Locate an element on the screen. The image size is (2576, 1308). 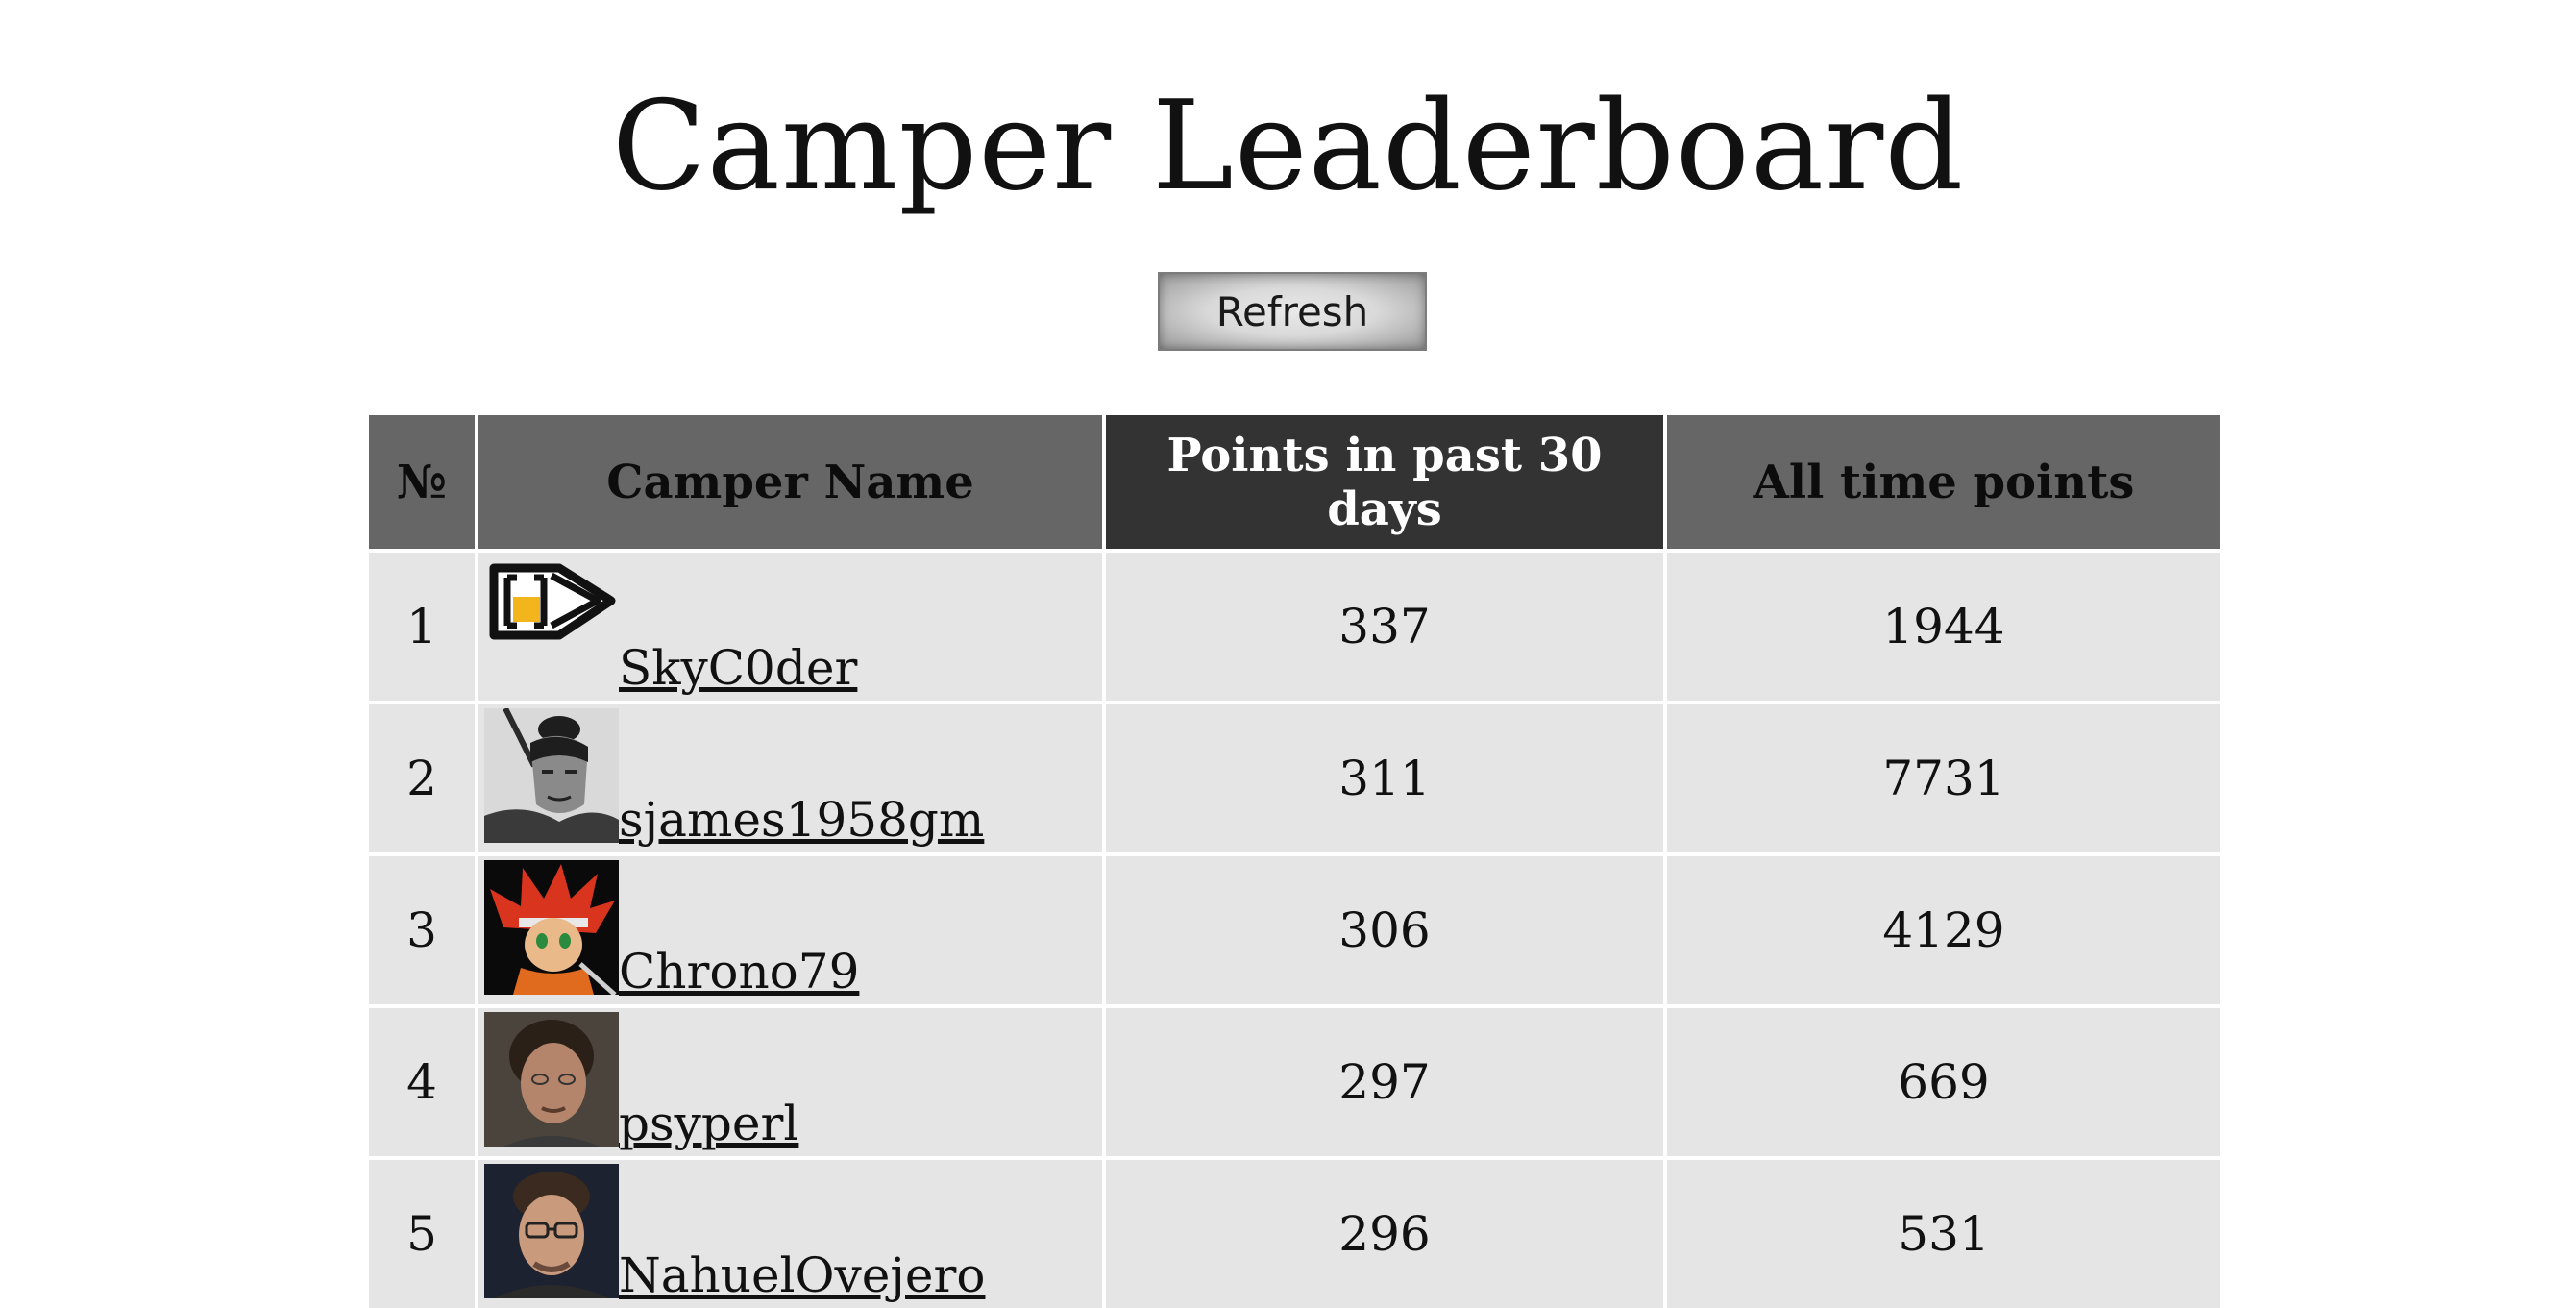
anime-character-avatar is located at coordinates (551, 928).